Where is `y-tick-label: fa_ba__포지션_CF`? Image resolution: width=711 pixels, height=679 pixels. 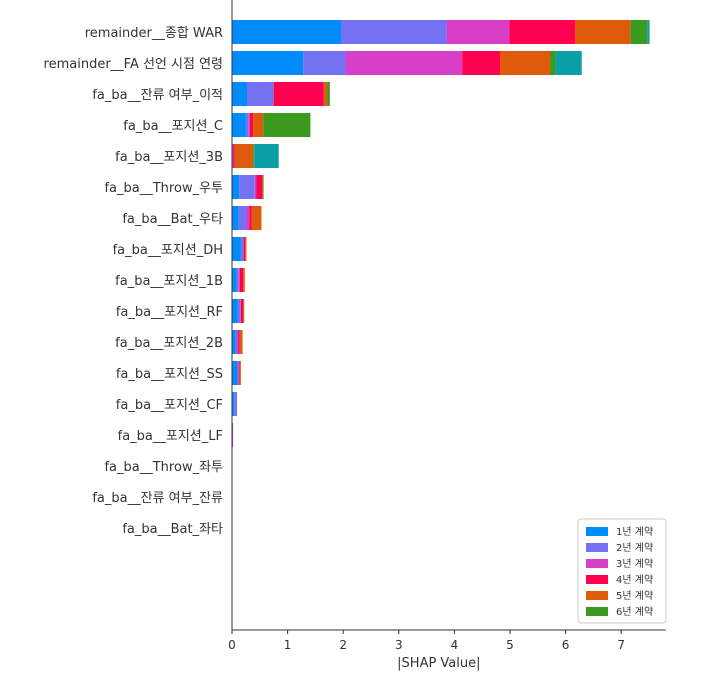 y-tick-label: fa_ba__포지션_CF is located at coordinates (169, 405).